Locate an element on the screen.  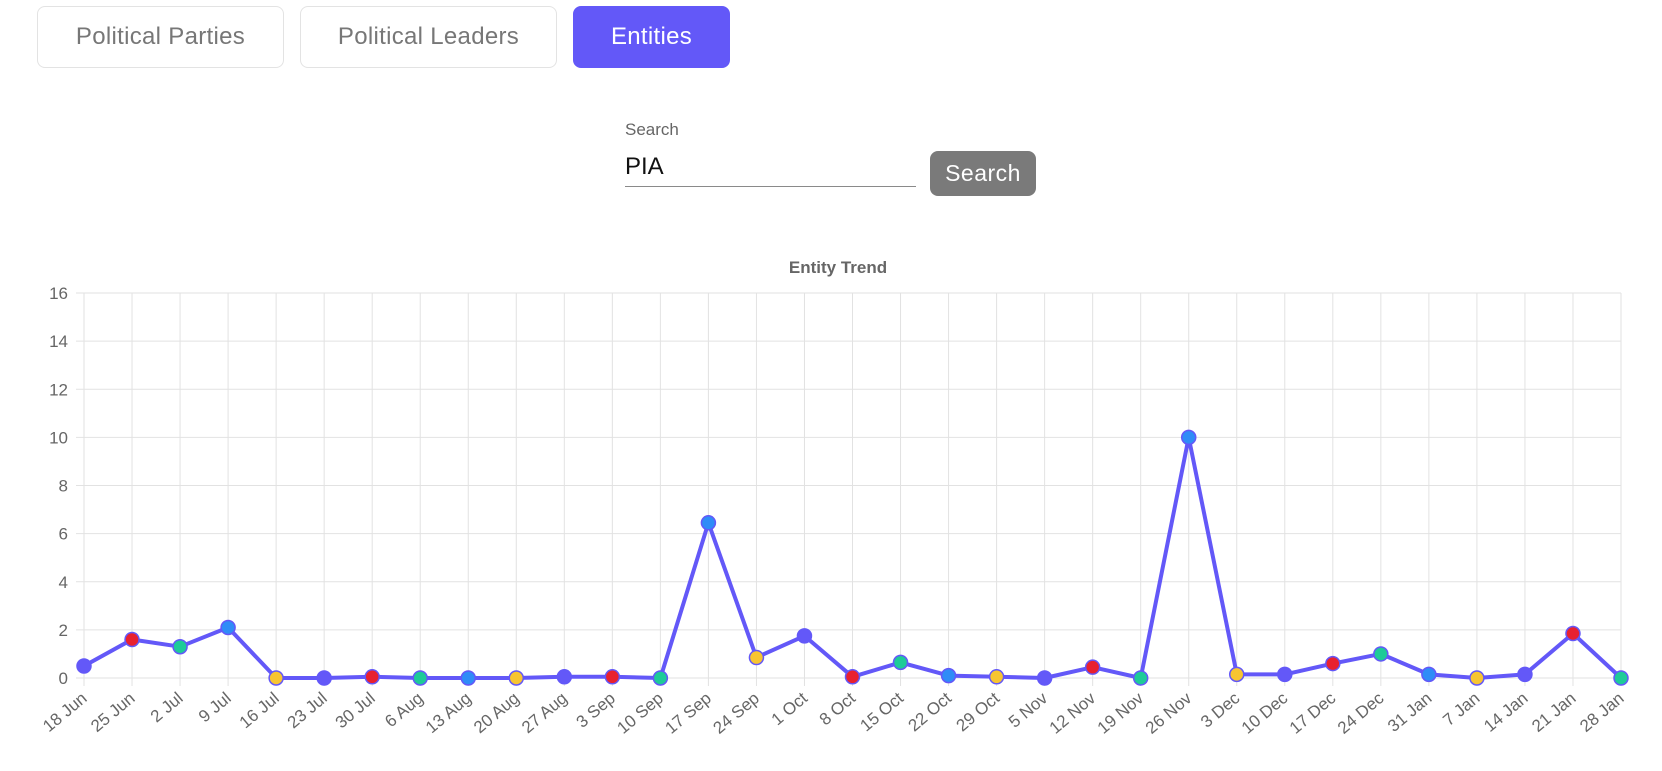
x-tick-label: 28 Jan is located at coordinates (1601, 712).